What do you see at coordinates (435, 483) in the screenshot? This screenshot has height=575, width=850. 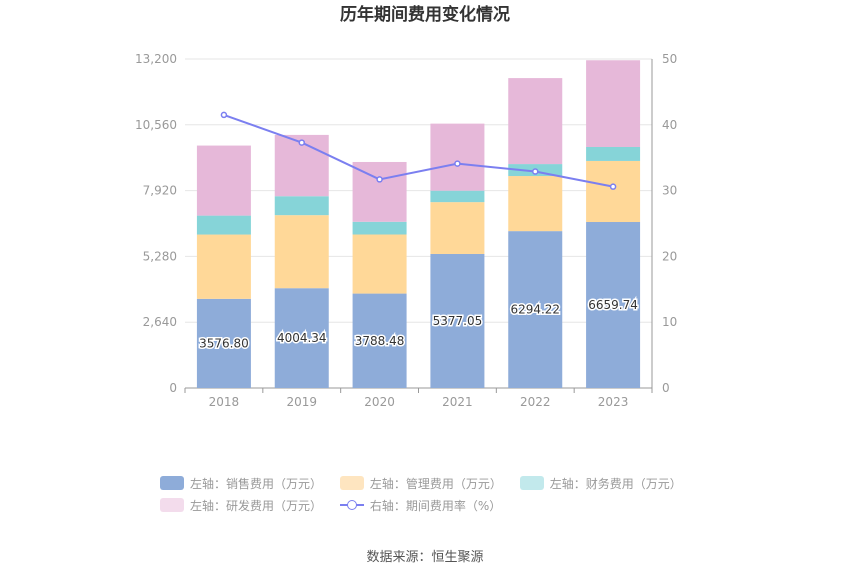 I see `legend-label-admin: 左轴：管理费用（万元）` at bounding box center [435, 483].